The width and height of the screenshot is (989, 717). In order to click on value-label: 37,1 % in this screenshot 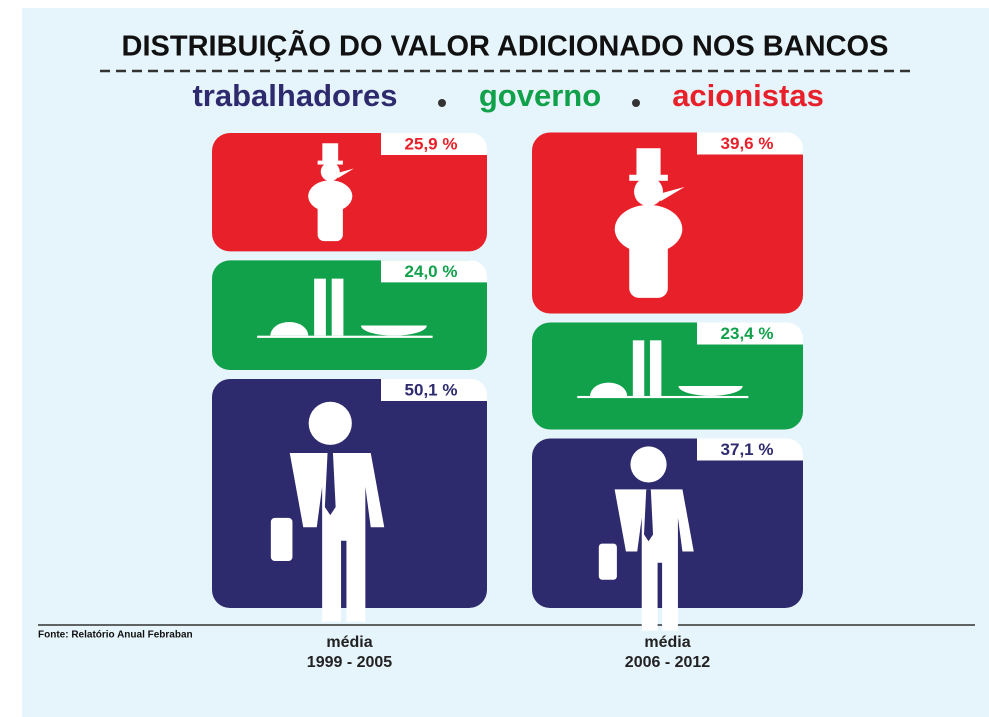, I will do `click(747, 449)`.